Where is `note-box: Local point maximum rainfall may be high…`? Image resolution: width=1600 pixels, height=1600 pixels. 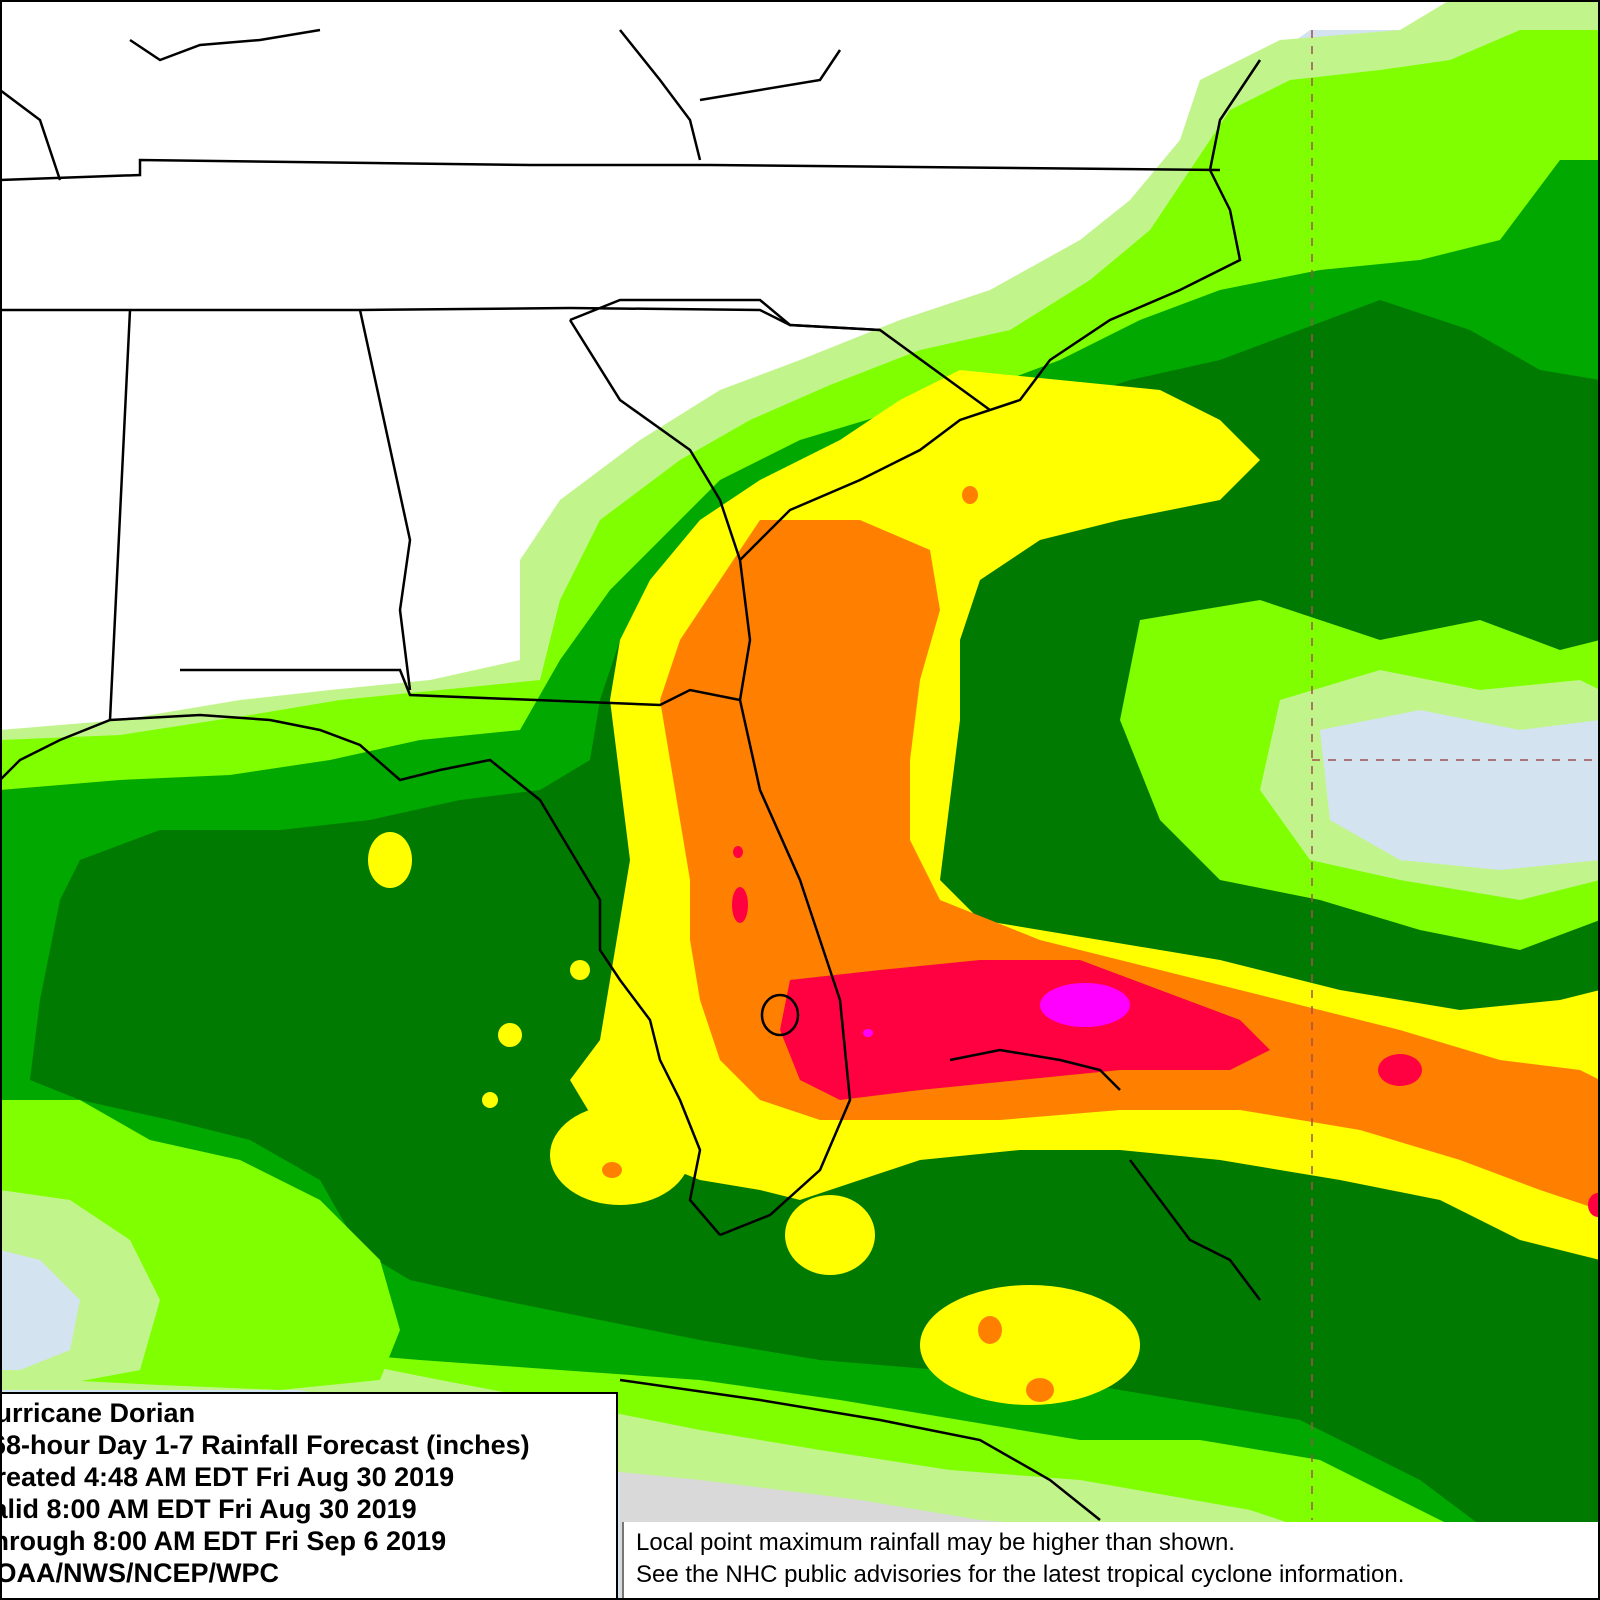 note-box: Local point maximum rainfall may be high… is located at coordinates (1111, 1561).